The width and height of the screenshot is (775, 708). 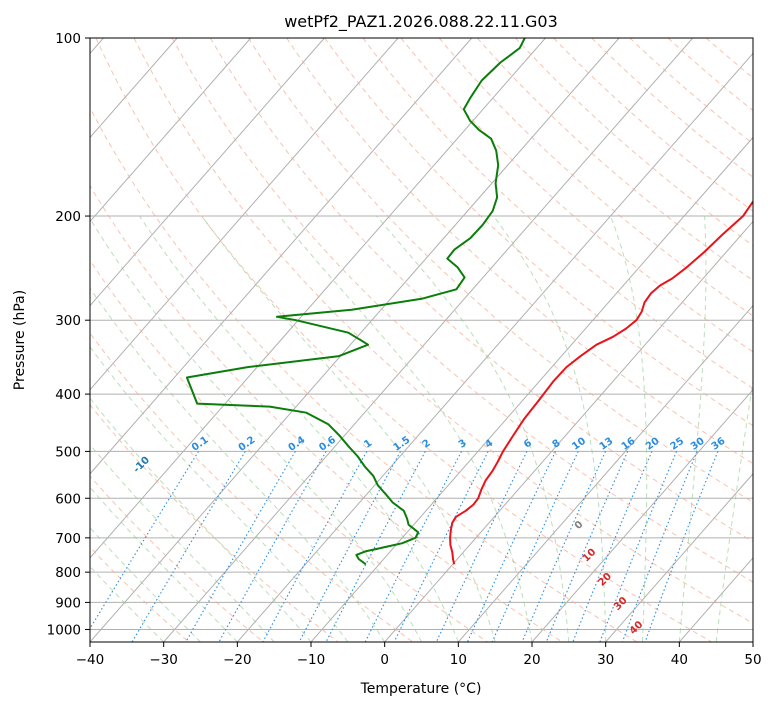 What do you see at coordinates (419, 655) in the screenshot?
I see `x-axis-ticks: −40 −30 −20 −10 0 10 20 30 40 50` at bounding box center [419, 655].